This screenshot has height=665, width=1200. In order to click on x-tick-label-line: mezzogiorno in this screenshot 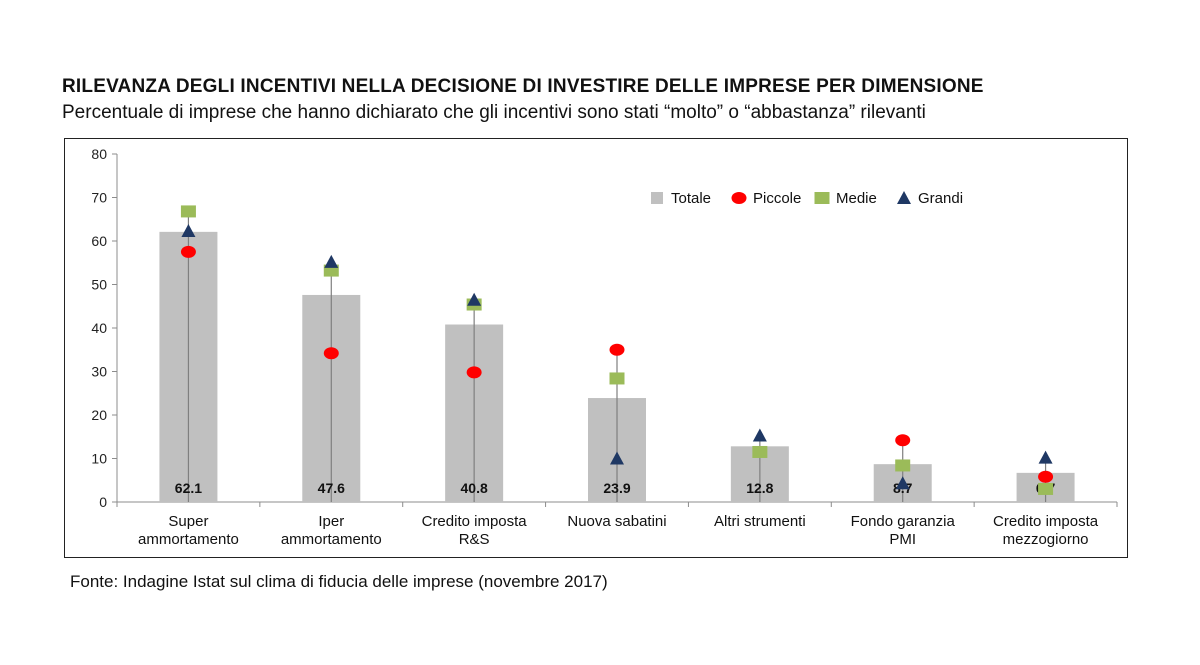, I will do `click(1046, 539)`.